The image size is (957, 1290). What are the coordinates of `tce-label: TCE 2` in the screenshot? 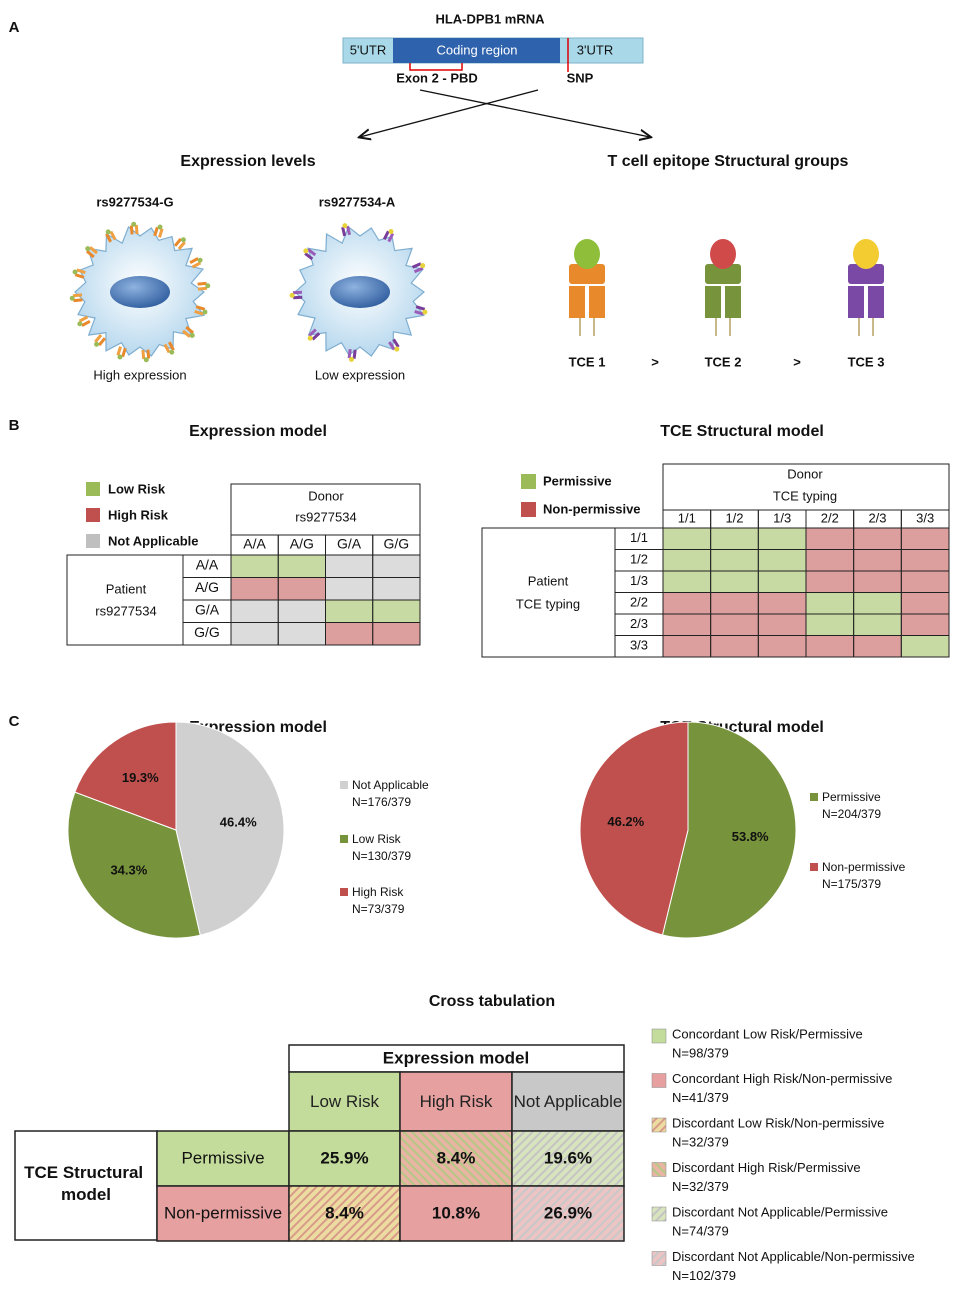 It's located at (723, 361).